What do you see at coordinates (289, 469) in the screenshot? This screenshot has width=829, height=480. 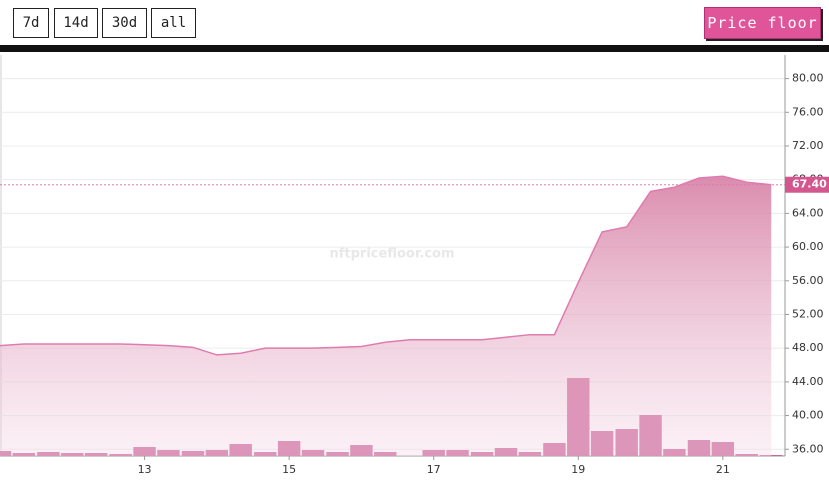 I see `x-tick-label: 15` at bounding box center [289, 469].